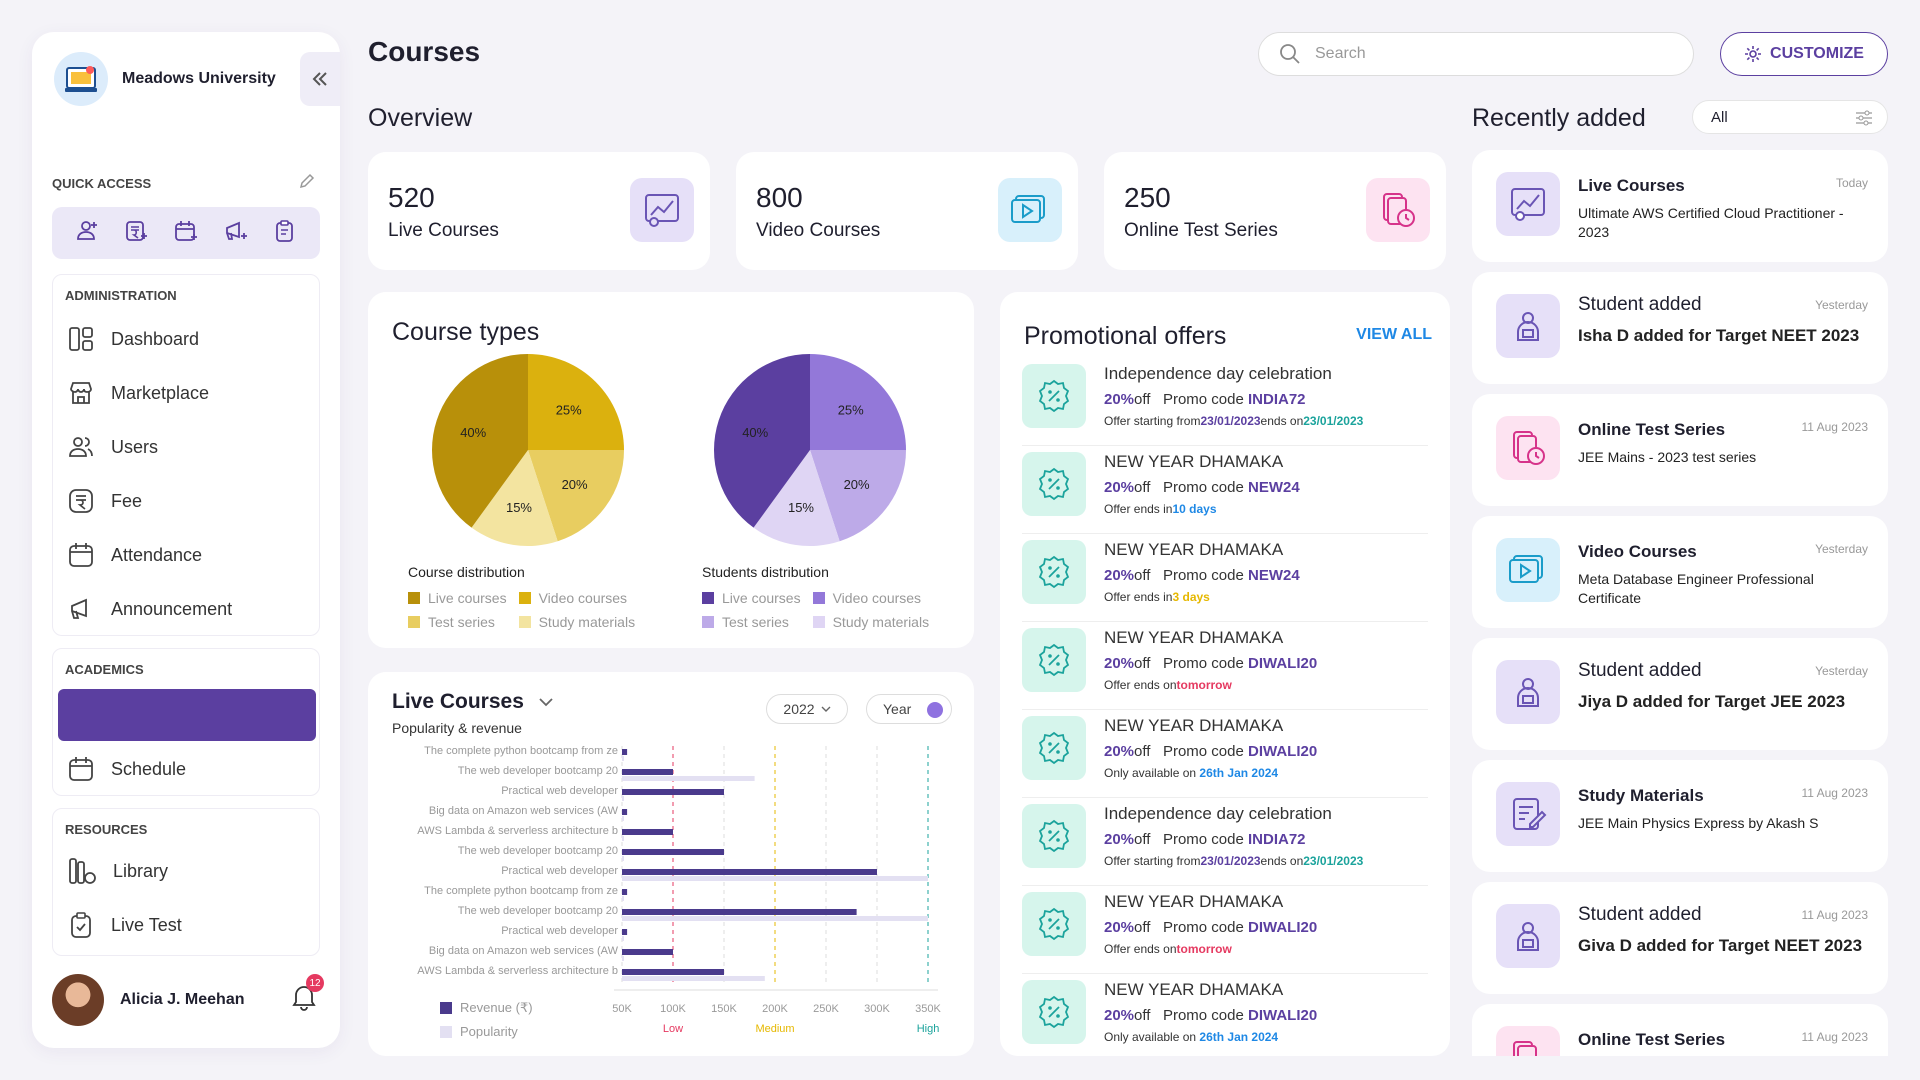  I want to click on add-schedule-icon, so click(186, 233).